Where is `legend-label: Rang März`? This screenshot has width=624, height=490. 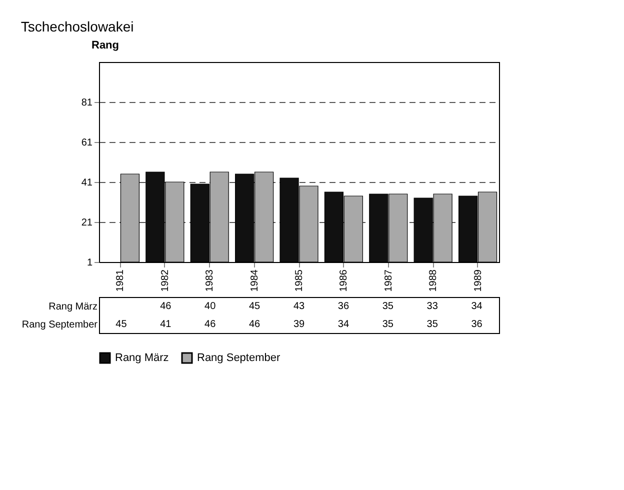 legend-label: Rang März is located at coordinates (142, 358).